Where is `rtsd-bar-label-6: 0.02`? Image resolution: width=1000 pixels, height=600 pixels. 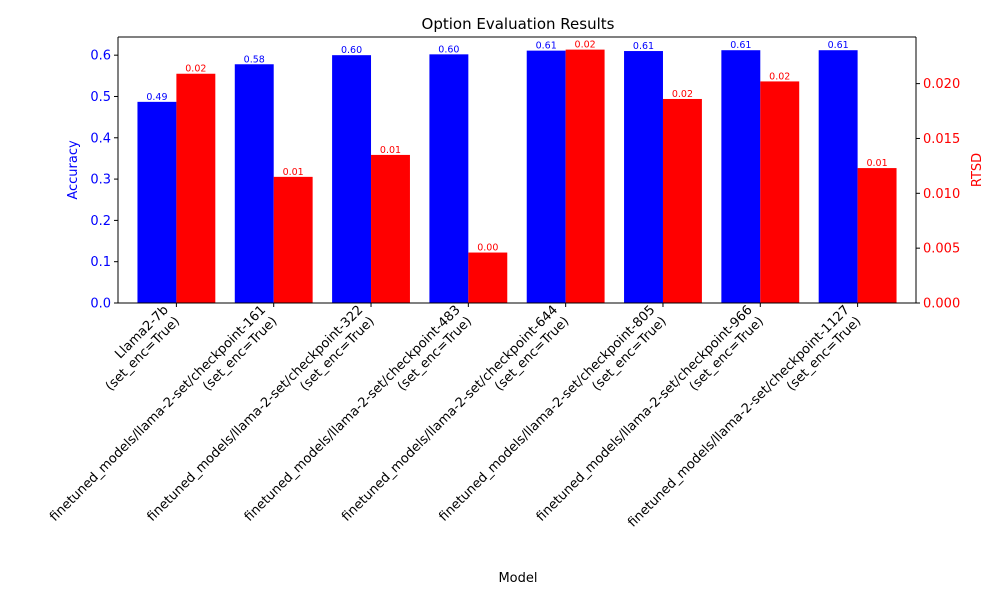
rtsd-bar-label-6: 0.02 is located at coordinates (779, 76).